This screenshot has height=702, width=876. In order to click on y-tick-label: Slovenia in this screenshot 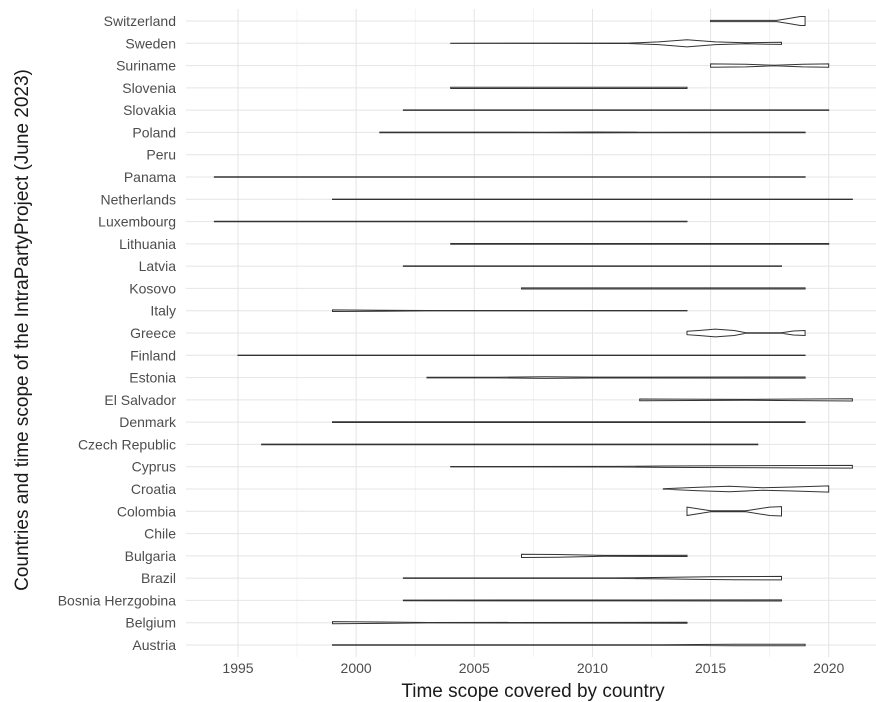, I will do `click(149, 88)`.